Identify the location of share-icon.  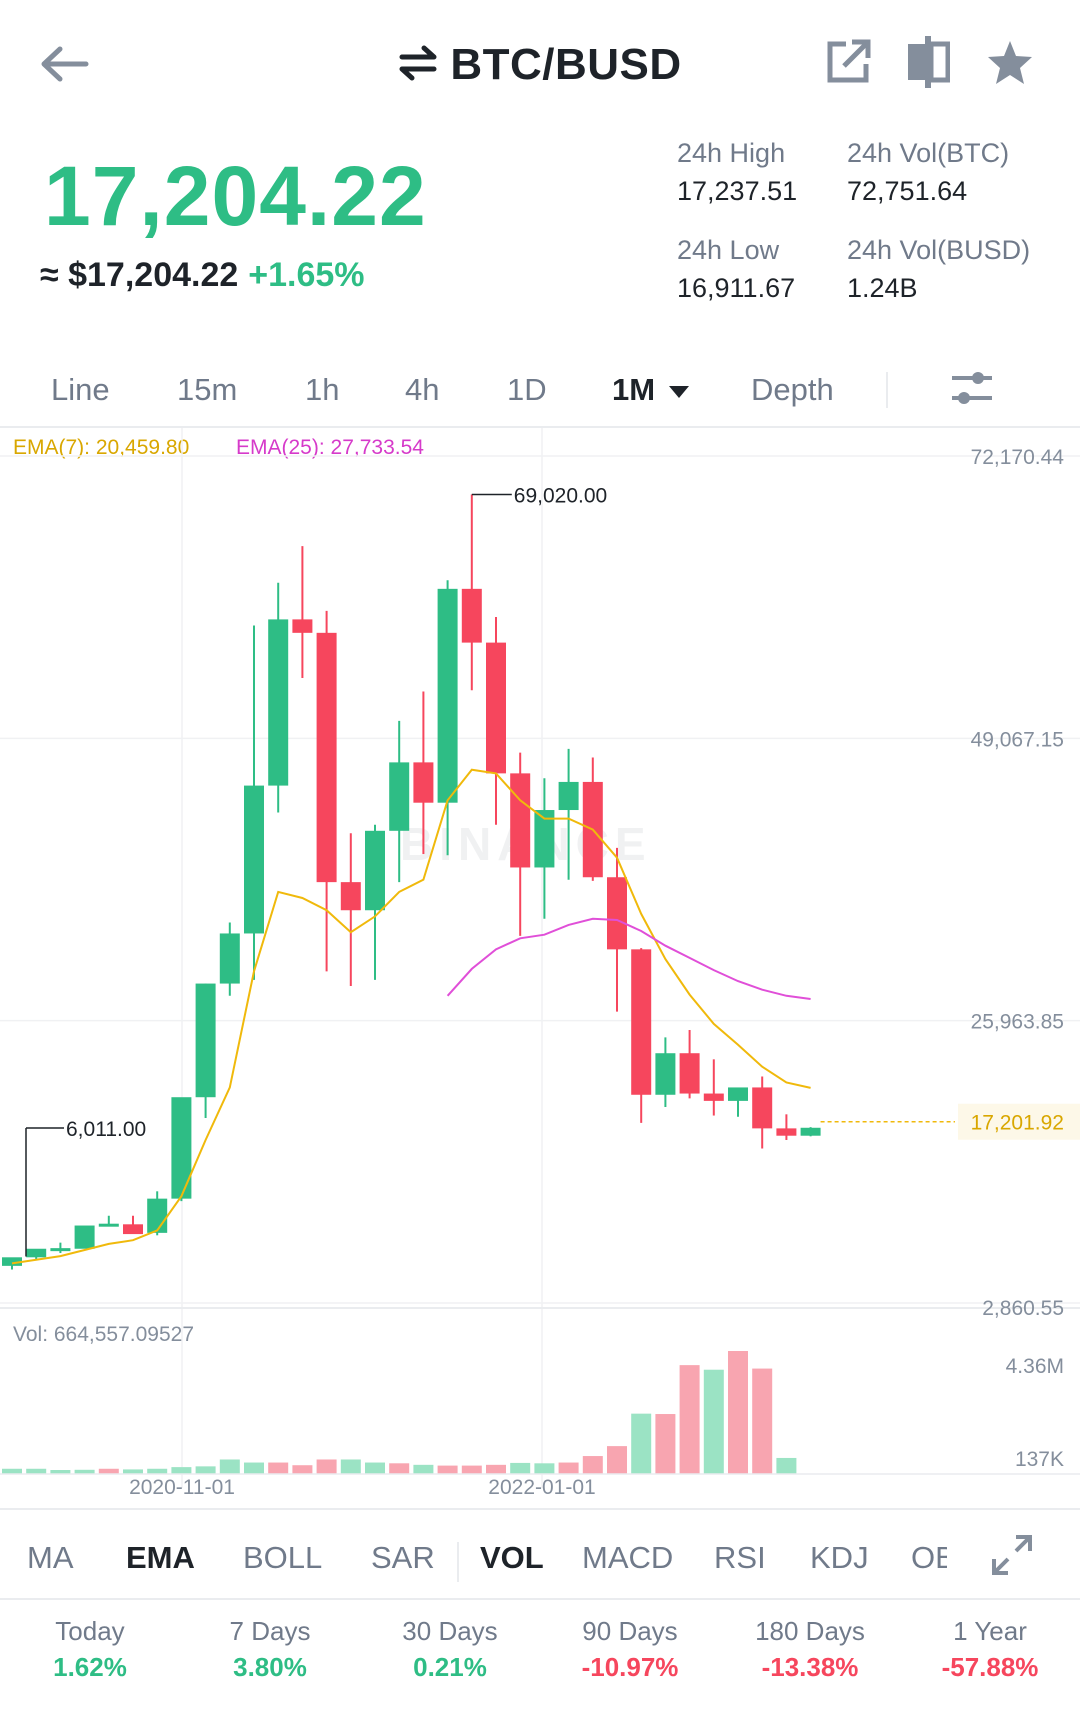
(849, 61).